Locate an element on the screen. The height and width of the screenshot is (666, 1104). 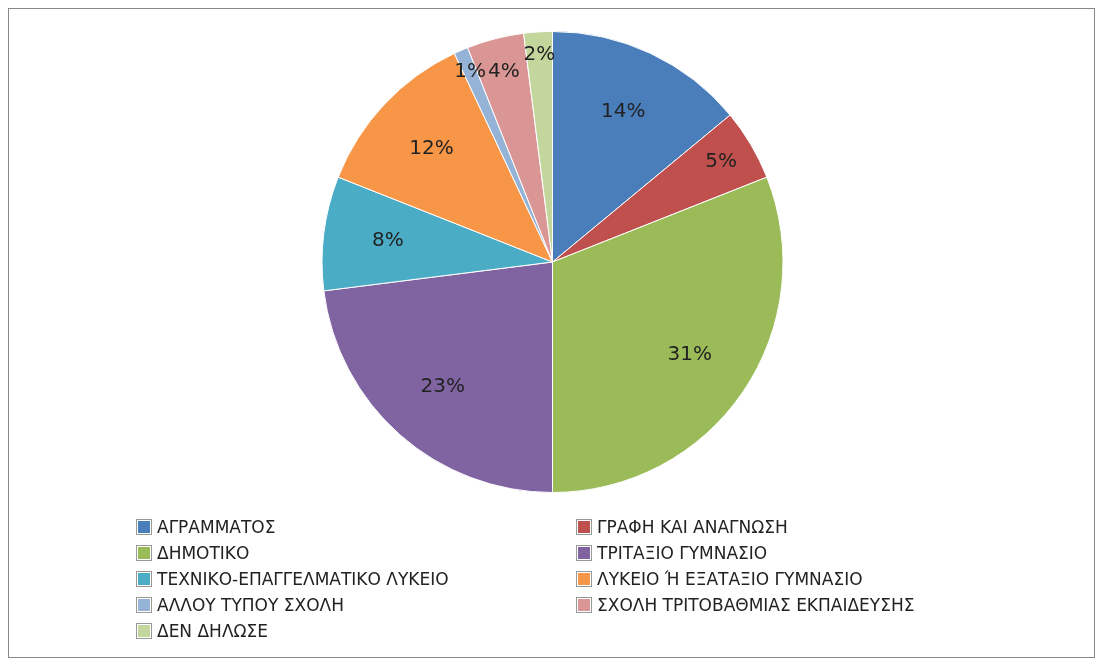
data-label: 12% is located at coordinates (431, 146).